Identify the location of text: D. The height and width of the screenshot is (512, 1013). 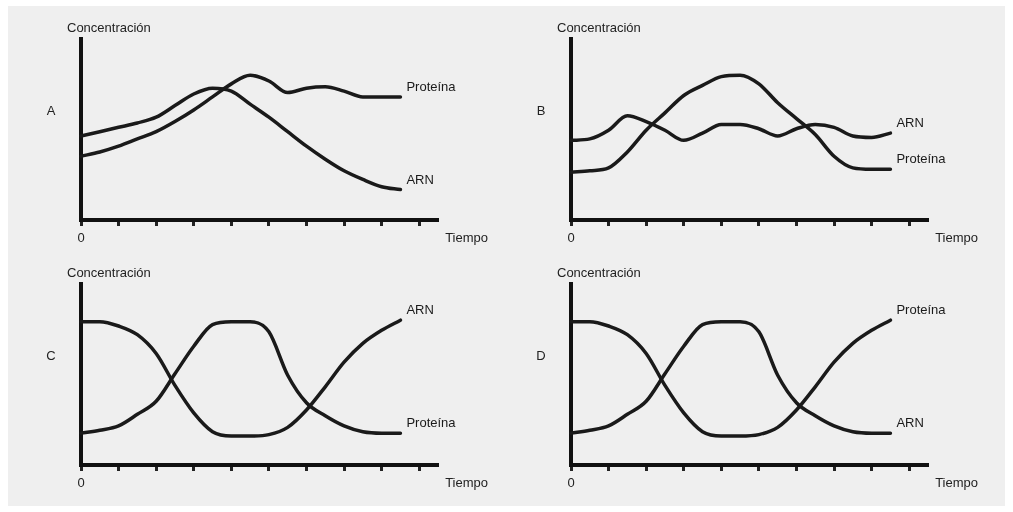
(541, 355).